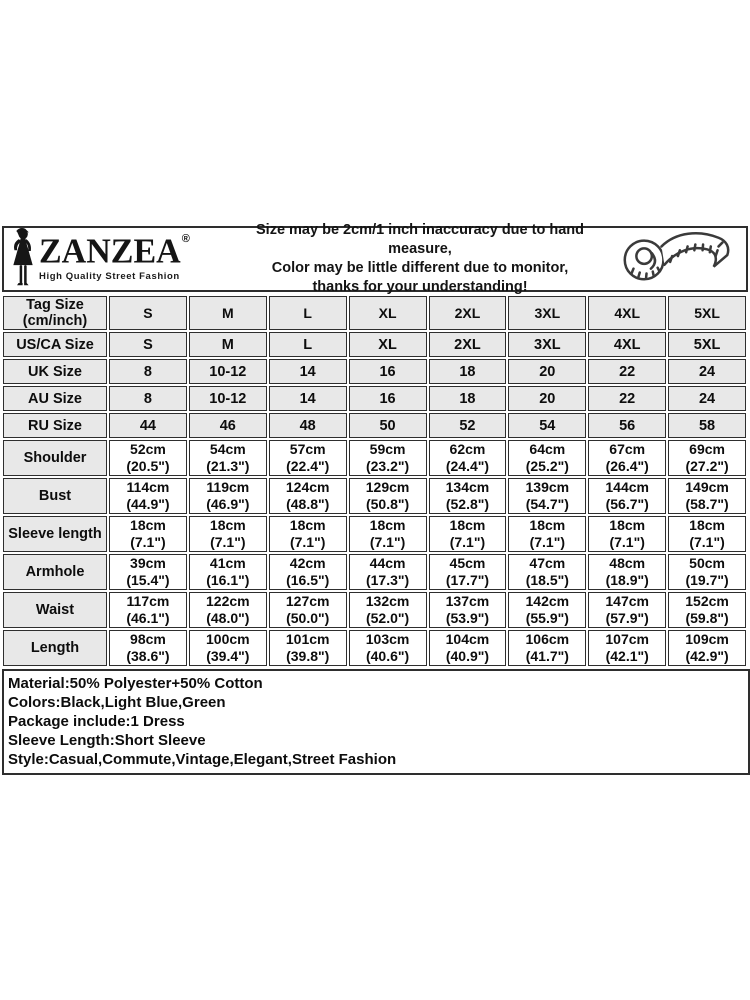 This screenshot has width=750, height=1000. I want to click on row-label-tag-size: Tag Size (cm/inch), so click(55, 313).